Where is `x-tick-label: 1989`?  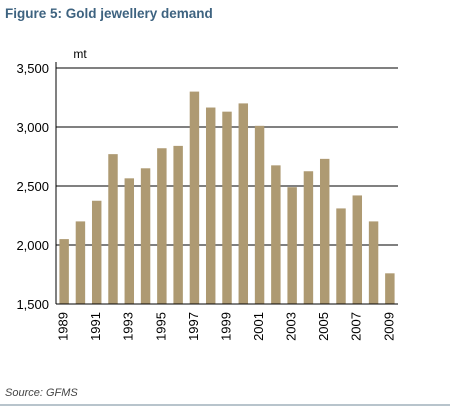
x-tick-label: 1989 is located at coordinates (63, 326).